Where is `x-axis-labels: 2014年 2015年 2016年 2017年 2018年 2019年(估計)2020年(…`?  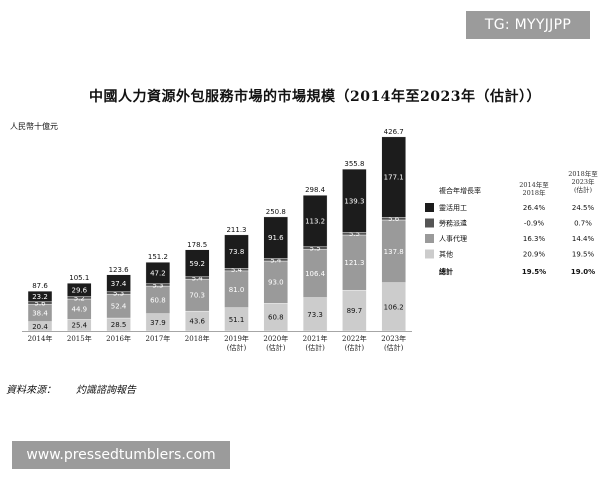
x-axis-labels: 2014年 2015年 2016年 2017年 2018年 2019年(估計)2020年(… is located at coordinates (217, 343).